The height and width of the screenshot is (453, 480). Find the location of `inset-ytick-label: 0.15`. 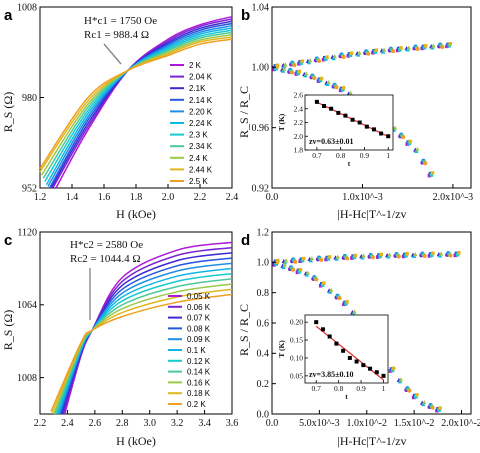

inset-ytick-label: 0.15 is located at coordinates (296, 340).